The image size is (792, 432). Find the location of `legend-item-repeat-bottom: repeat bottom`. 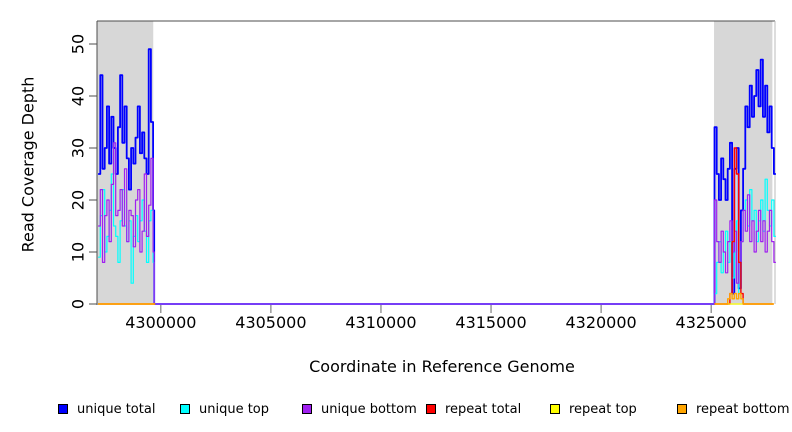

legend-item-repeat-bottom: repeat bottom is located at coordinates (733, 409).